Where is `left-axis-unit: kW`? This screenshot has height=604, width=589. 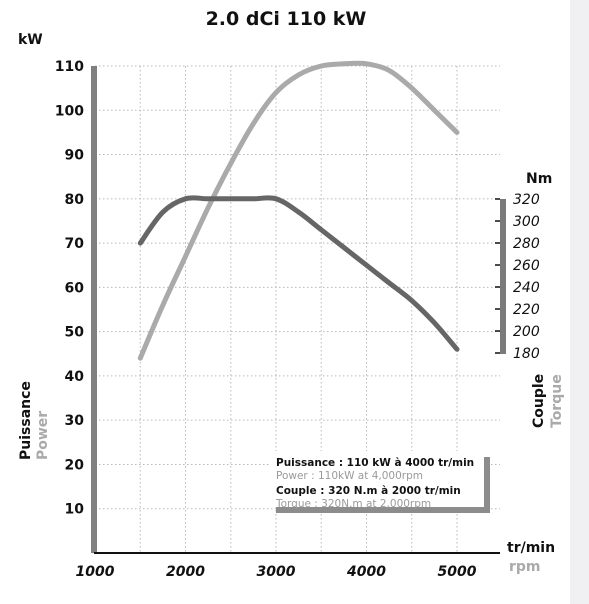
left-axis-unit: kW is located at coordinates (30, 40).